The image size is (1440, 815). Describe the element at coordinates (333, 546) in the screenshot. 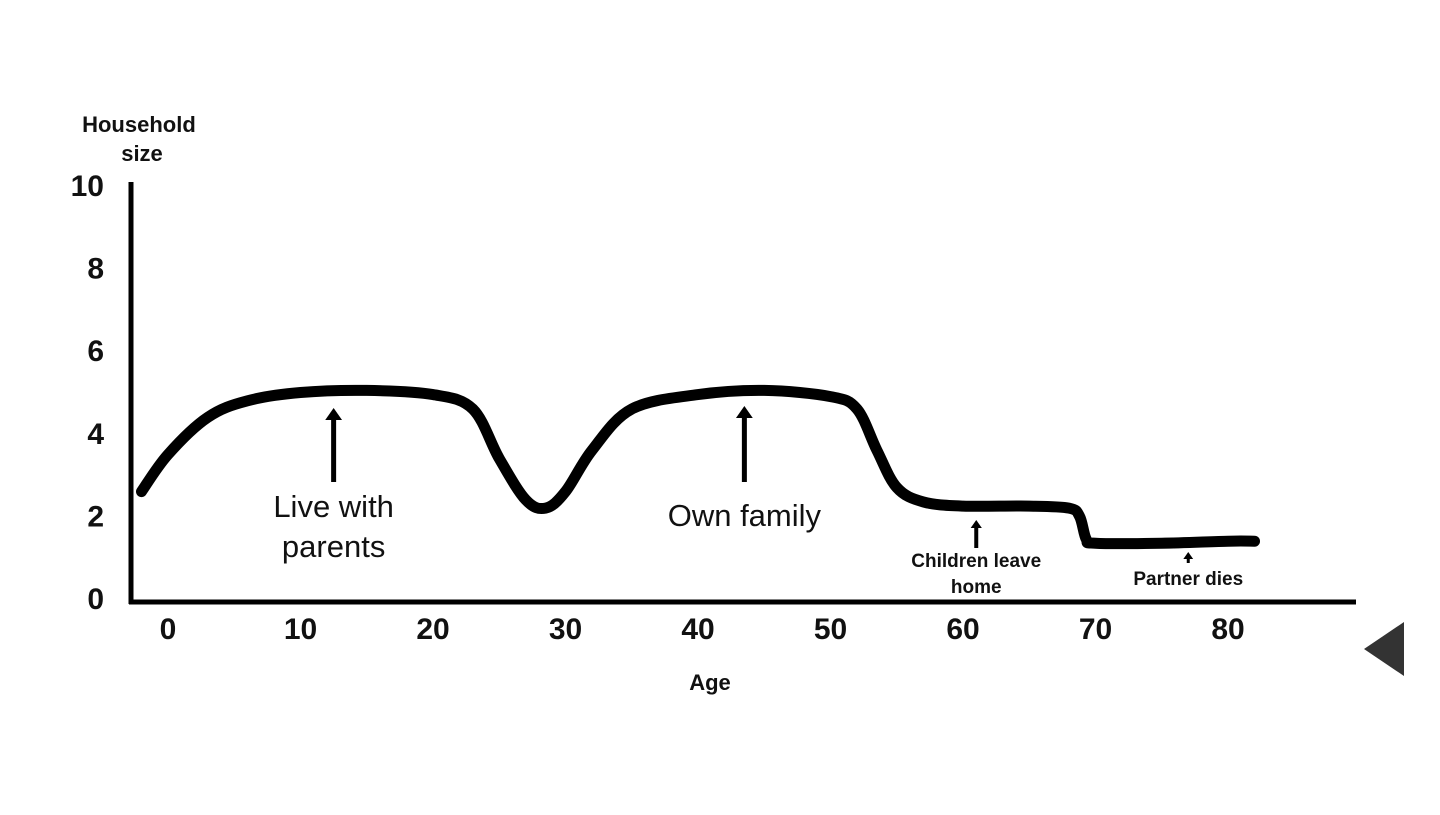

I see `annotation-label: parents` at that location.